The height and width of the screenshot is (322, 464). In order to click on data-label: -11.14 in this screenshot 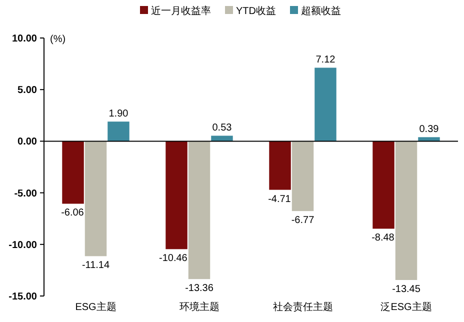, I will do `click(96, 266)`.